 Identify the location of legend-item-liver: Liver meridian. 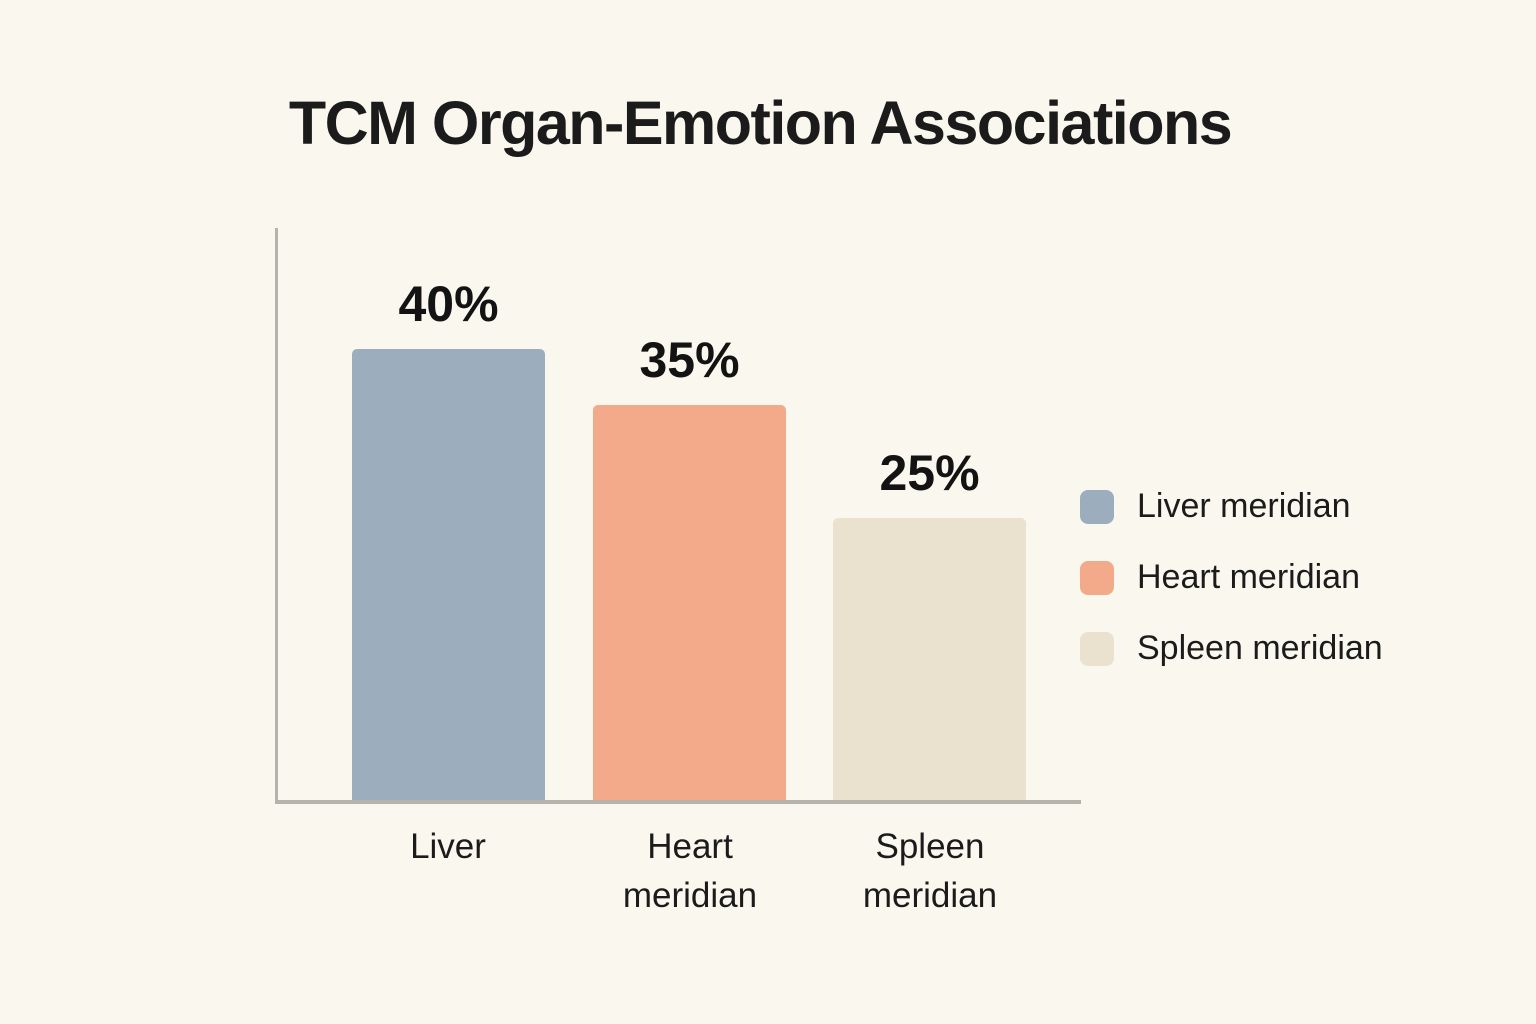
(1231, 506).